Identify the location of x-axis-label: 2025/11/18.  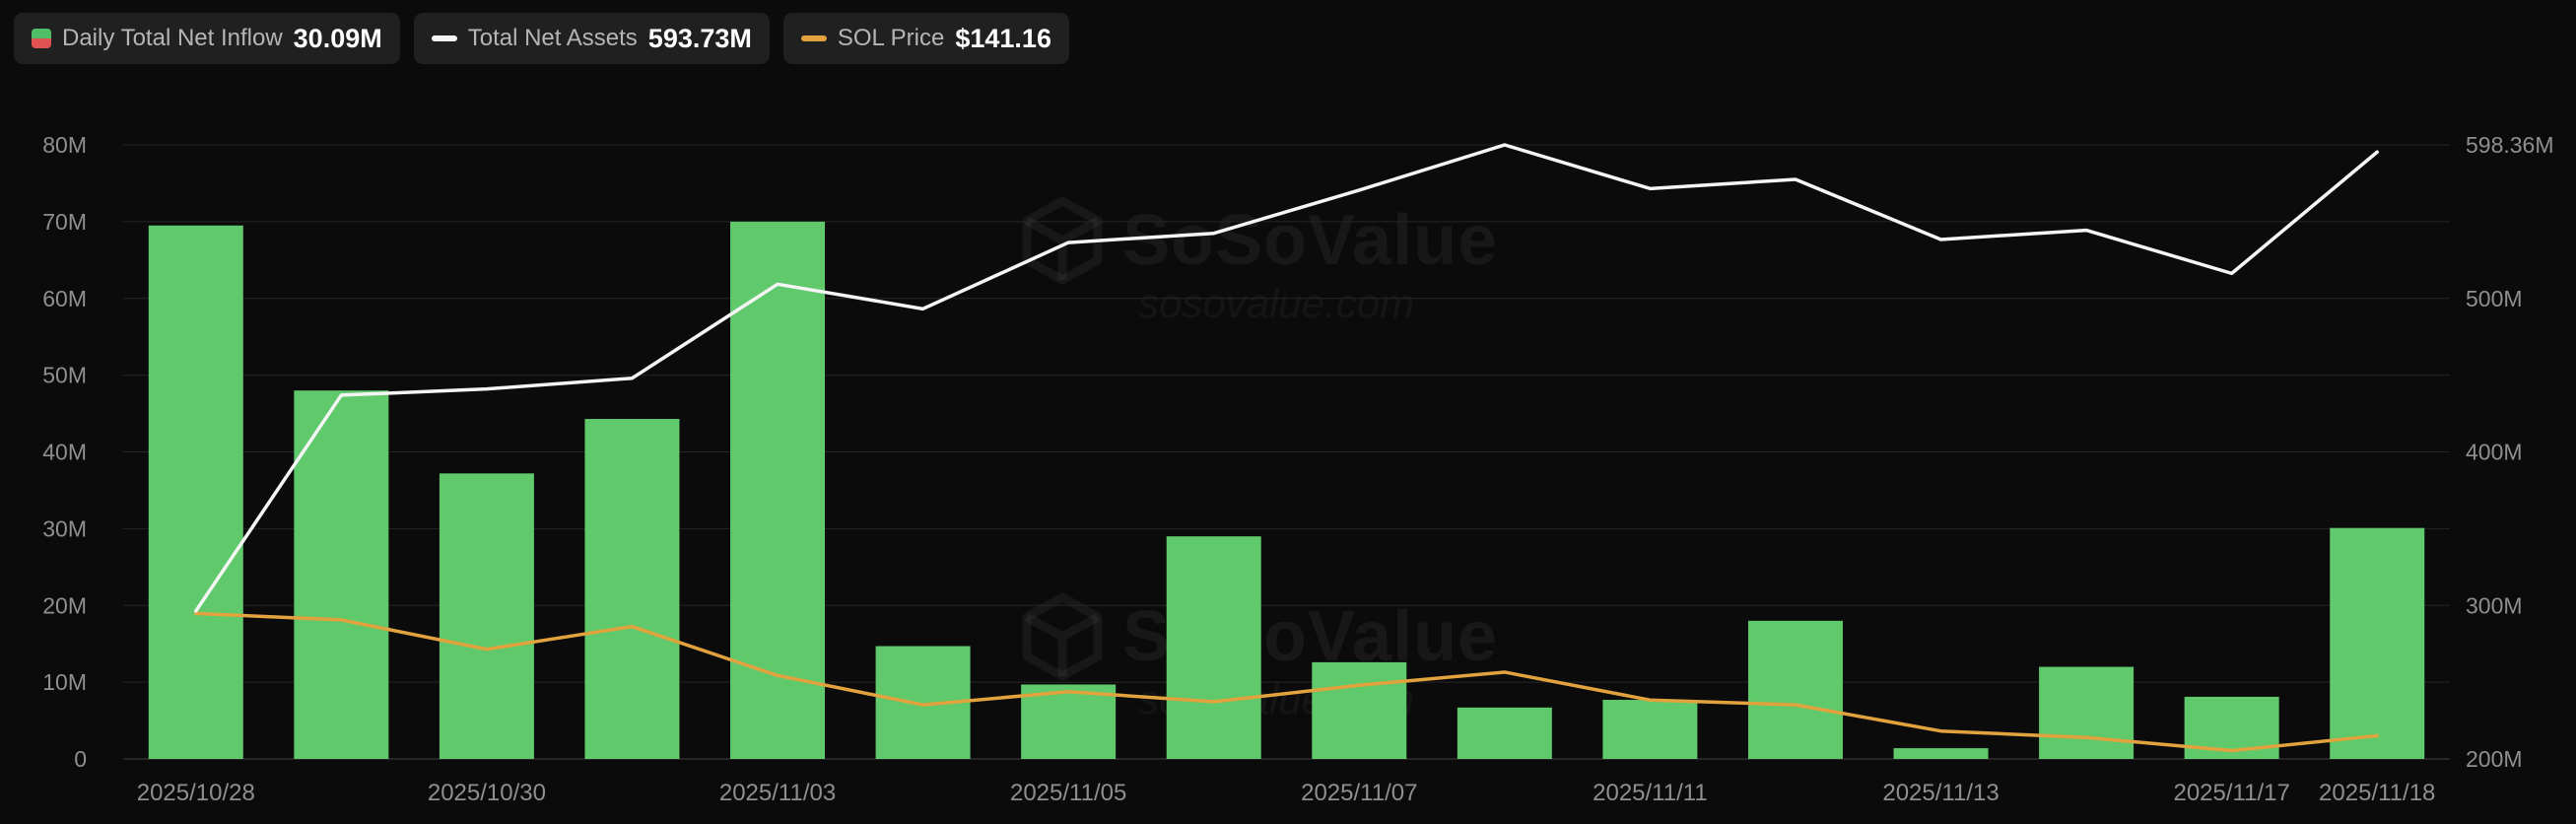
(2377, 793).